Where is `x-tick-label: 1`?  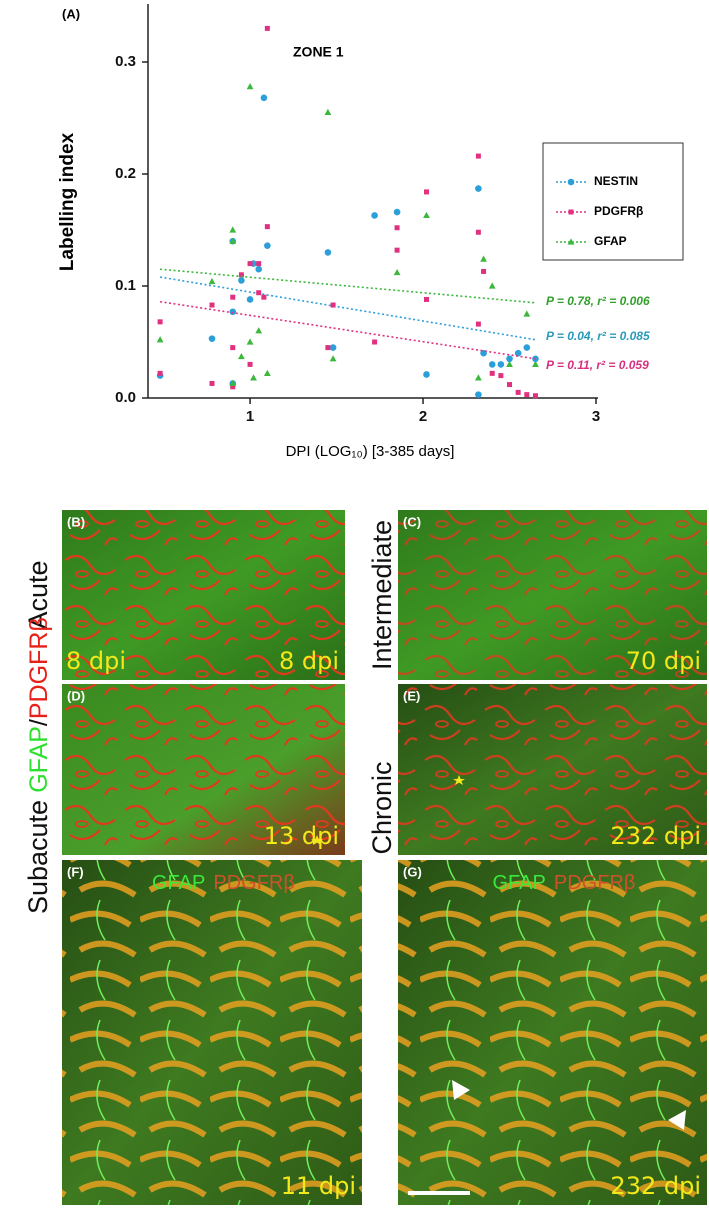
x-tick-label: 1 is located at coordinates (250, 416).